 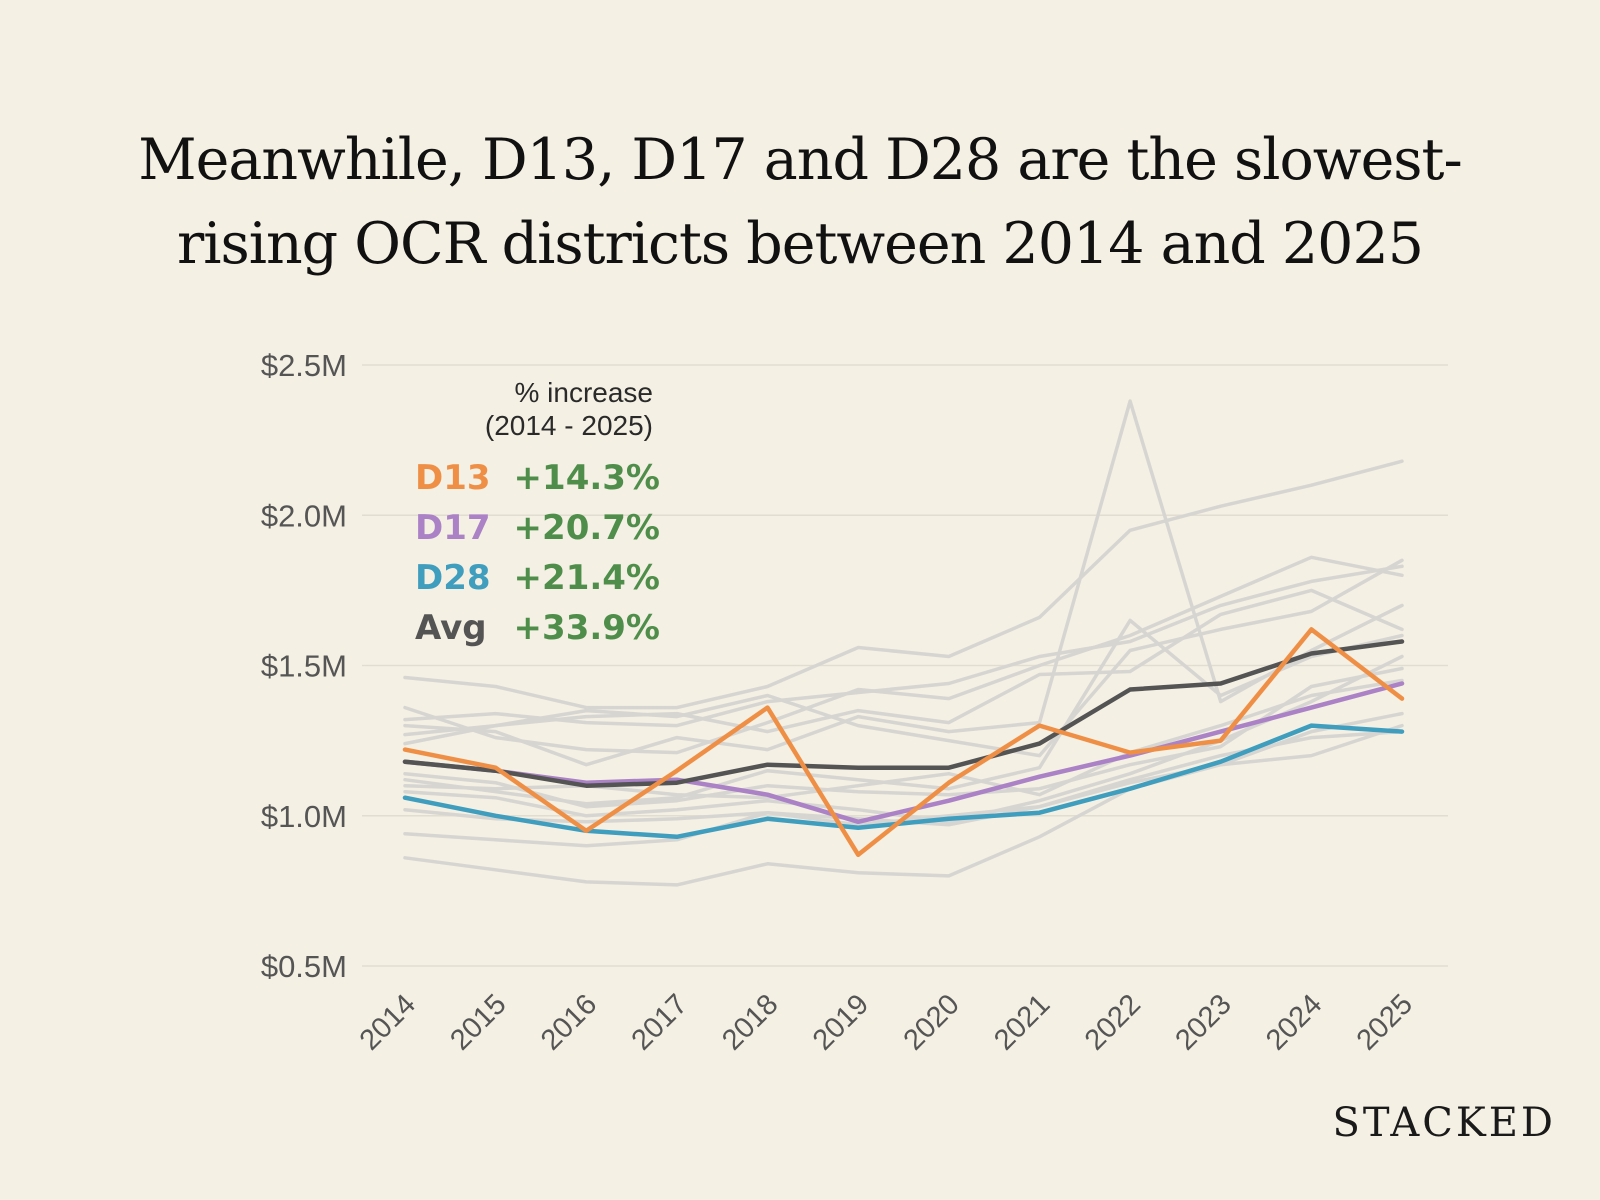 What do you see at coordinates (1385, 1022) in the screenshot?
I see `x-tick-label-2025: 2025` at bounding box center [1385, 1022].